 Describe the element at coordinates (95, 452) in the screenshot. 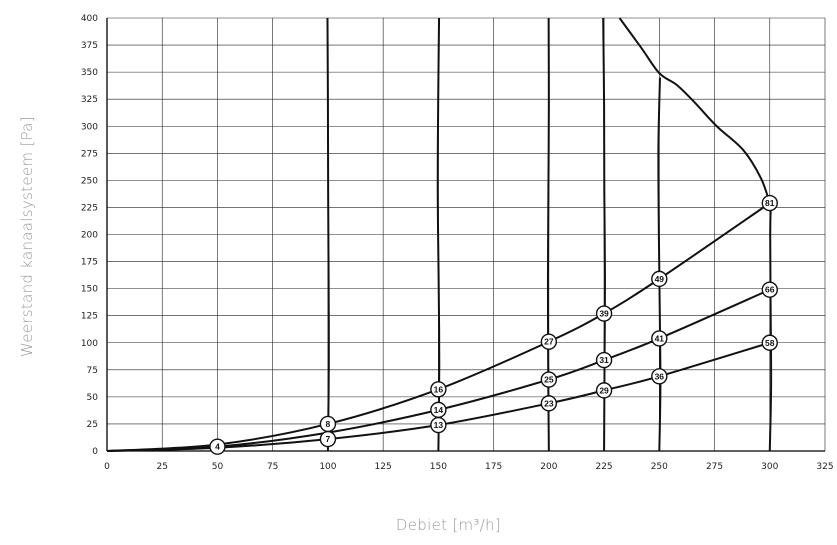

I see `y-tick-label: 0` at that location.